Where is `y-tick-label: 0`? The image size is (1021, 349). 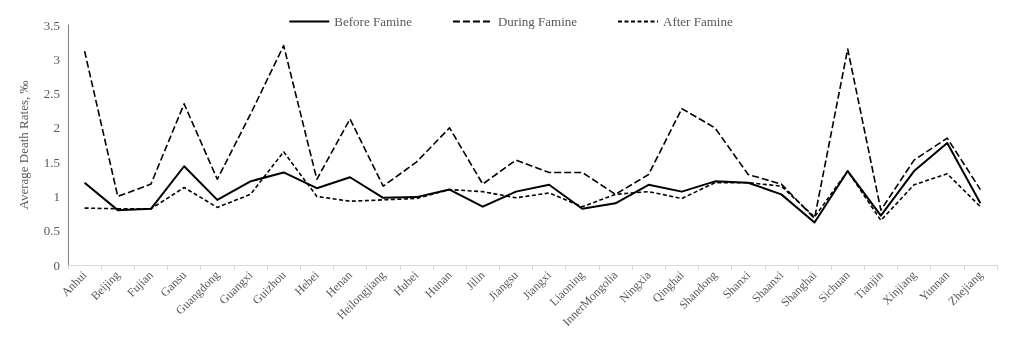 y-tick-label: 0 is located at coordinates (56, 265).